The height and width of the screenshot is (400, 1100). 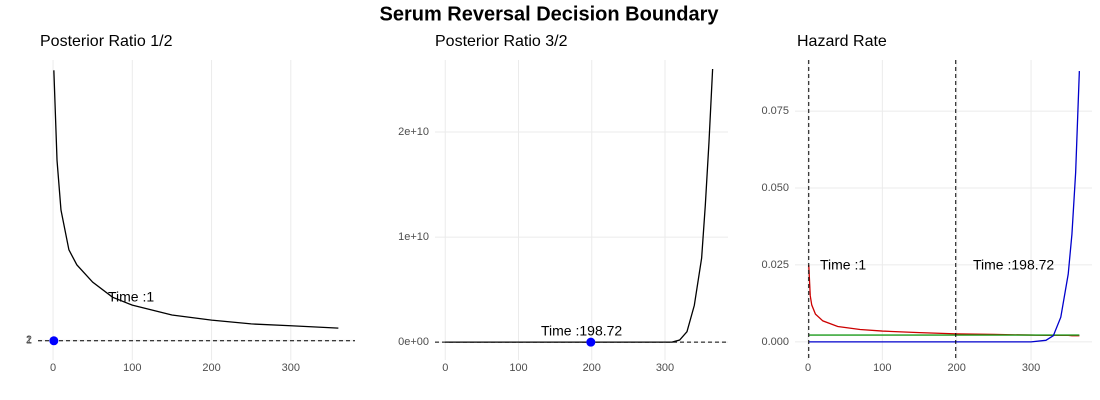 What do you see at coordinates (775, 265) in the screenshot?
I see `y-tick-label: 0.025` at bounding box center [775, 265].